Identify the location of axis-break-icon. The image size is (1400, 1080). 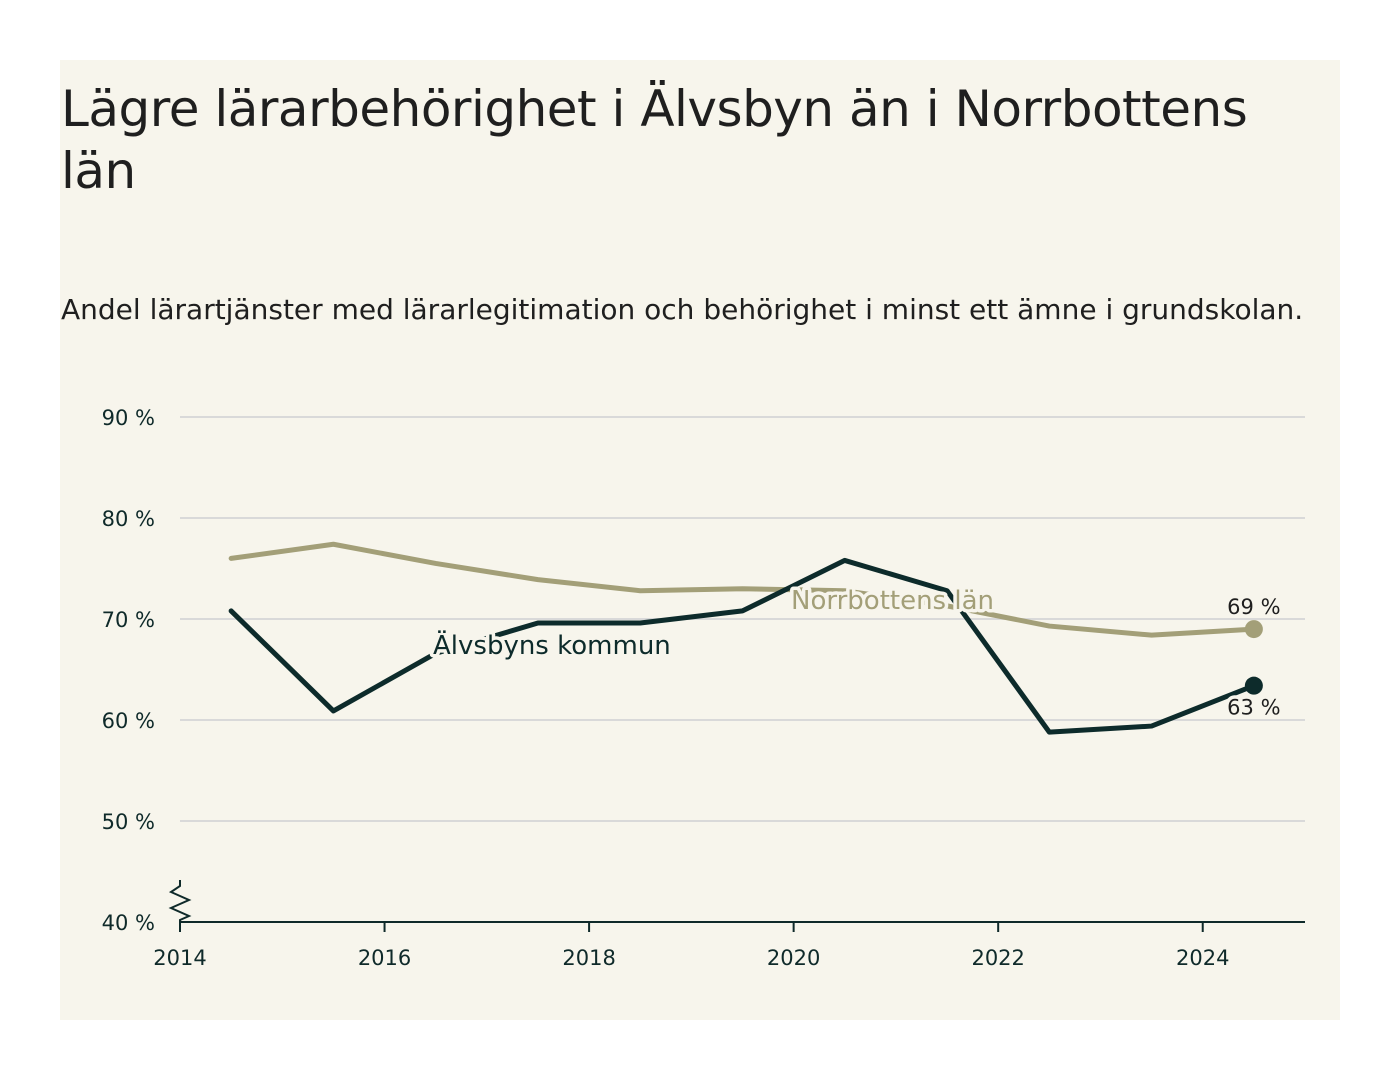
(180, 901).